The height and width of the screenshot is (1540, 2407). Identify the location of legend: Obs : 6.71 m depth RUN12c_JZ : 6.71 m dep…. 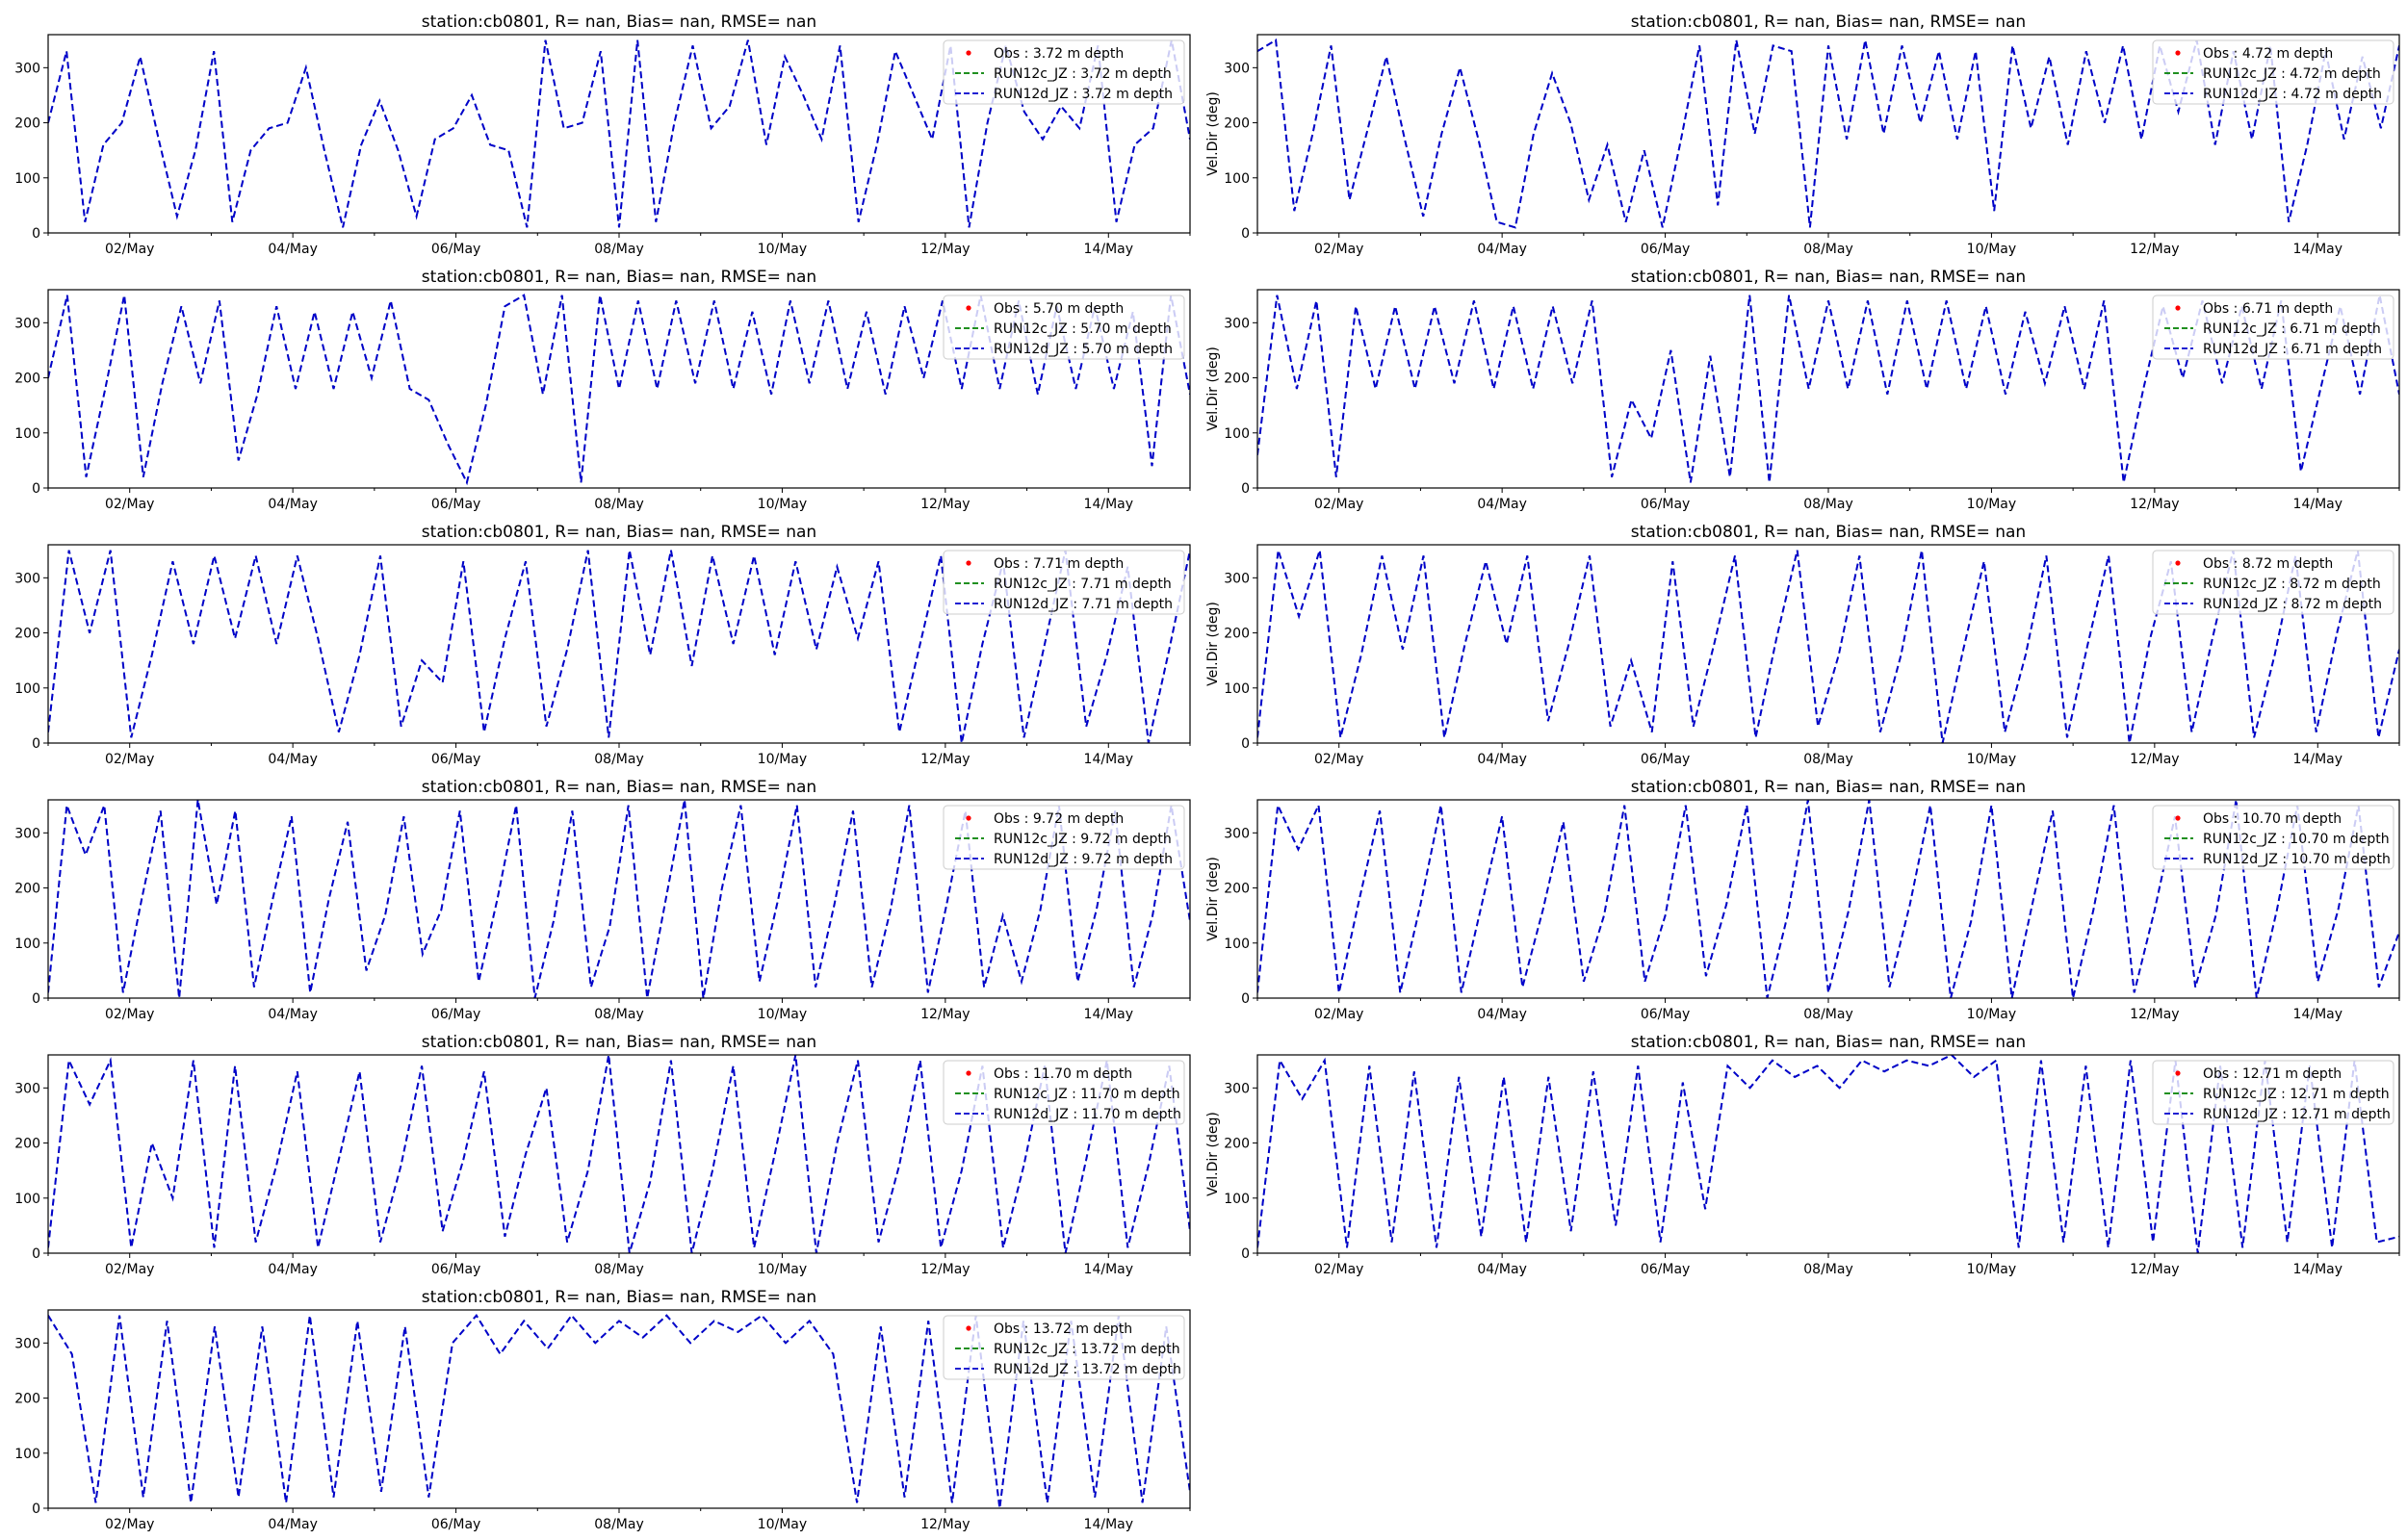
(2273, 327).